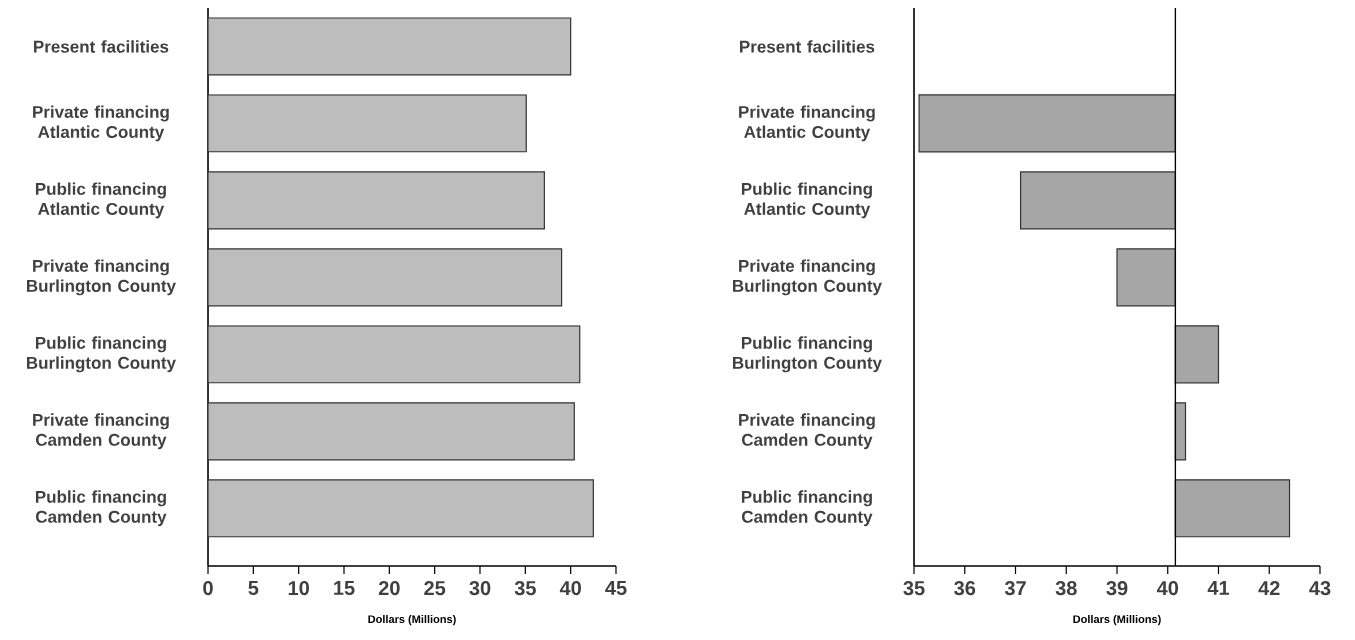 The height and width of the screenshot is (640, 1355). What do you see at coordinates (1218, 588) in the screenshot?
I see `x-tick-label: 41` at bounding box center [1218, 588].